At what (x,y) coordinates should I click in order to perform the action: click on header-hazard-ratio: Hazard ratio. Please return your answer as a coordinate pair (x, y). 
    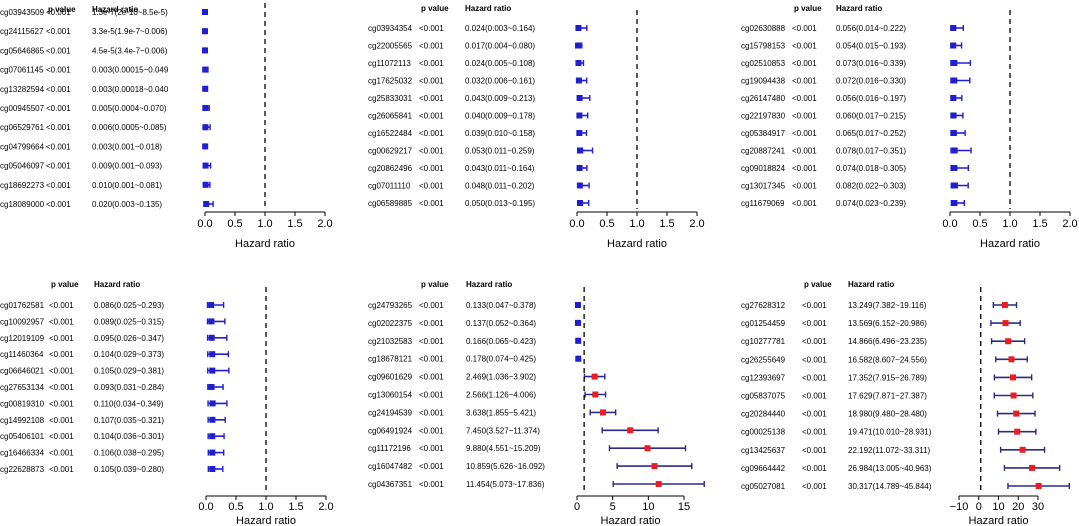
    Looking at the image, I should click on (488, 8).